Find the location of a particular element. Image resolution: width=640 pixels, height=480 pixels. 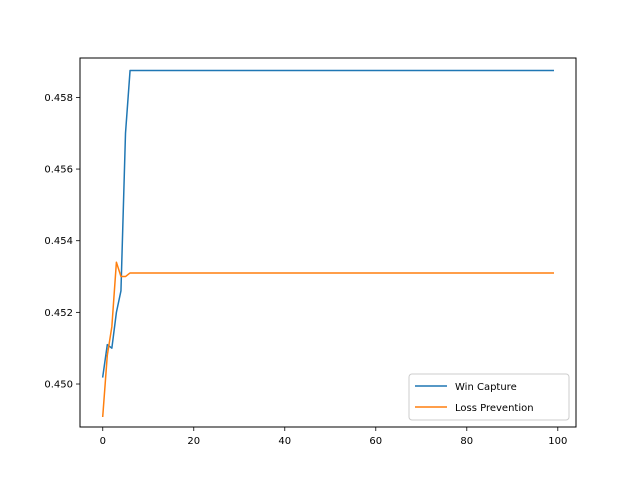

y-tick-label: 0.450 is located at coordinates (58, 385).